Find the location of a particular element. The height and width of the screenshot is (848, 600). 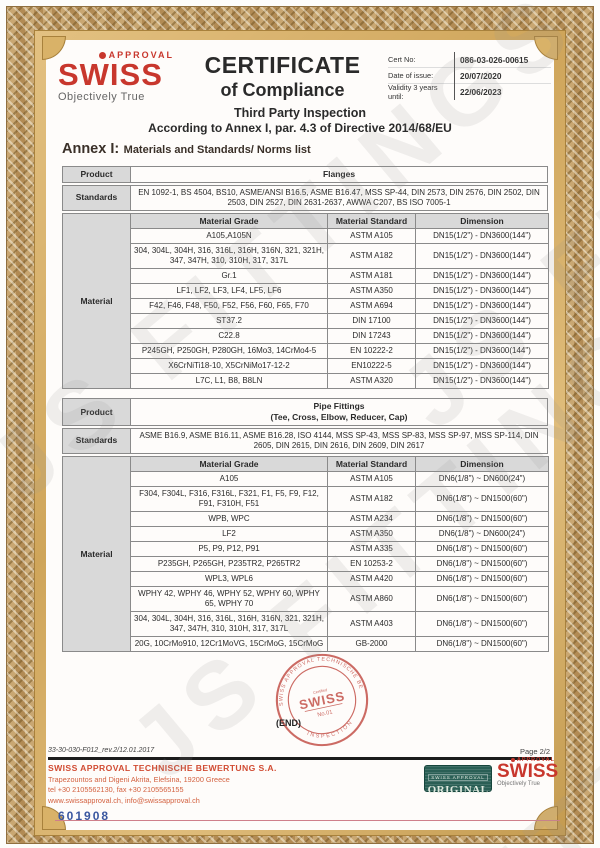

annex-title: Materials and Standards/ Norms list is located at coordinates (217, 150).